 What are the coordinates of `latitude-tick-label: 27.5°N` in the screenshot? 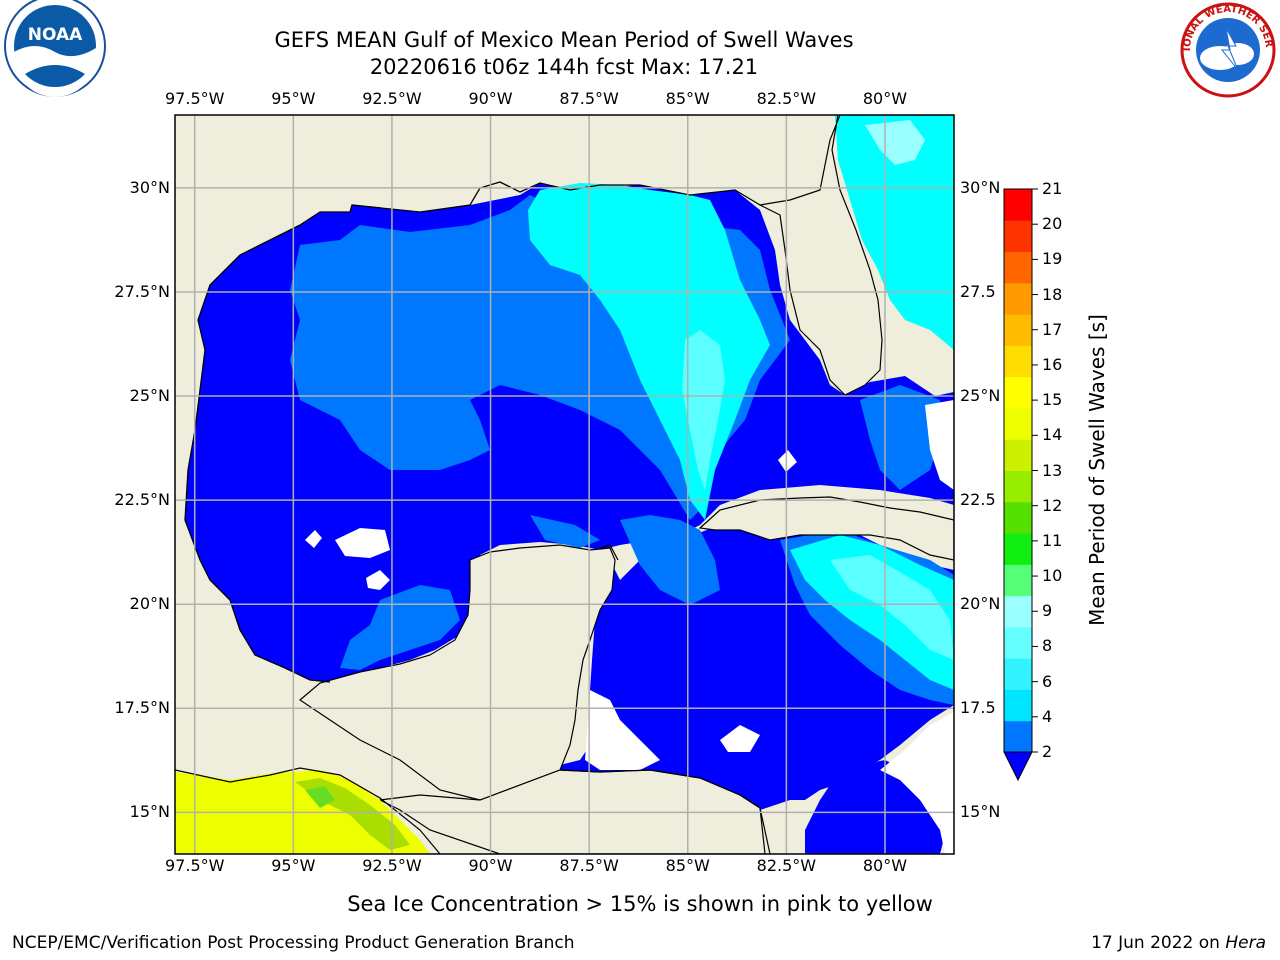 It's located at (142, 291).